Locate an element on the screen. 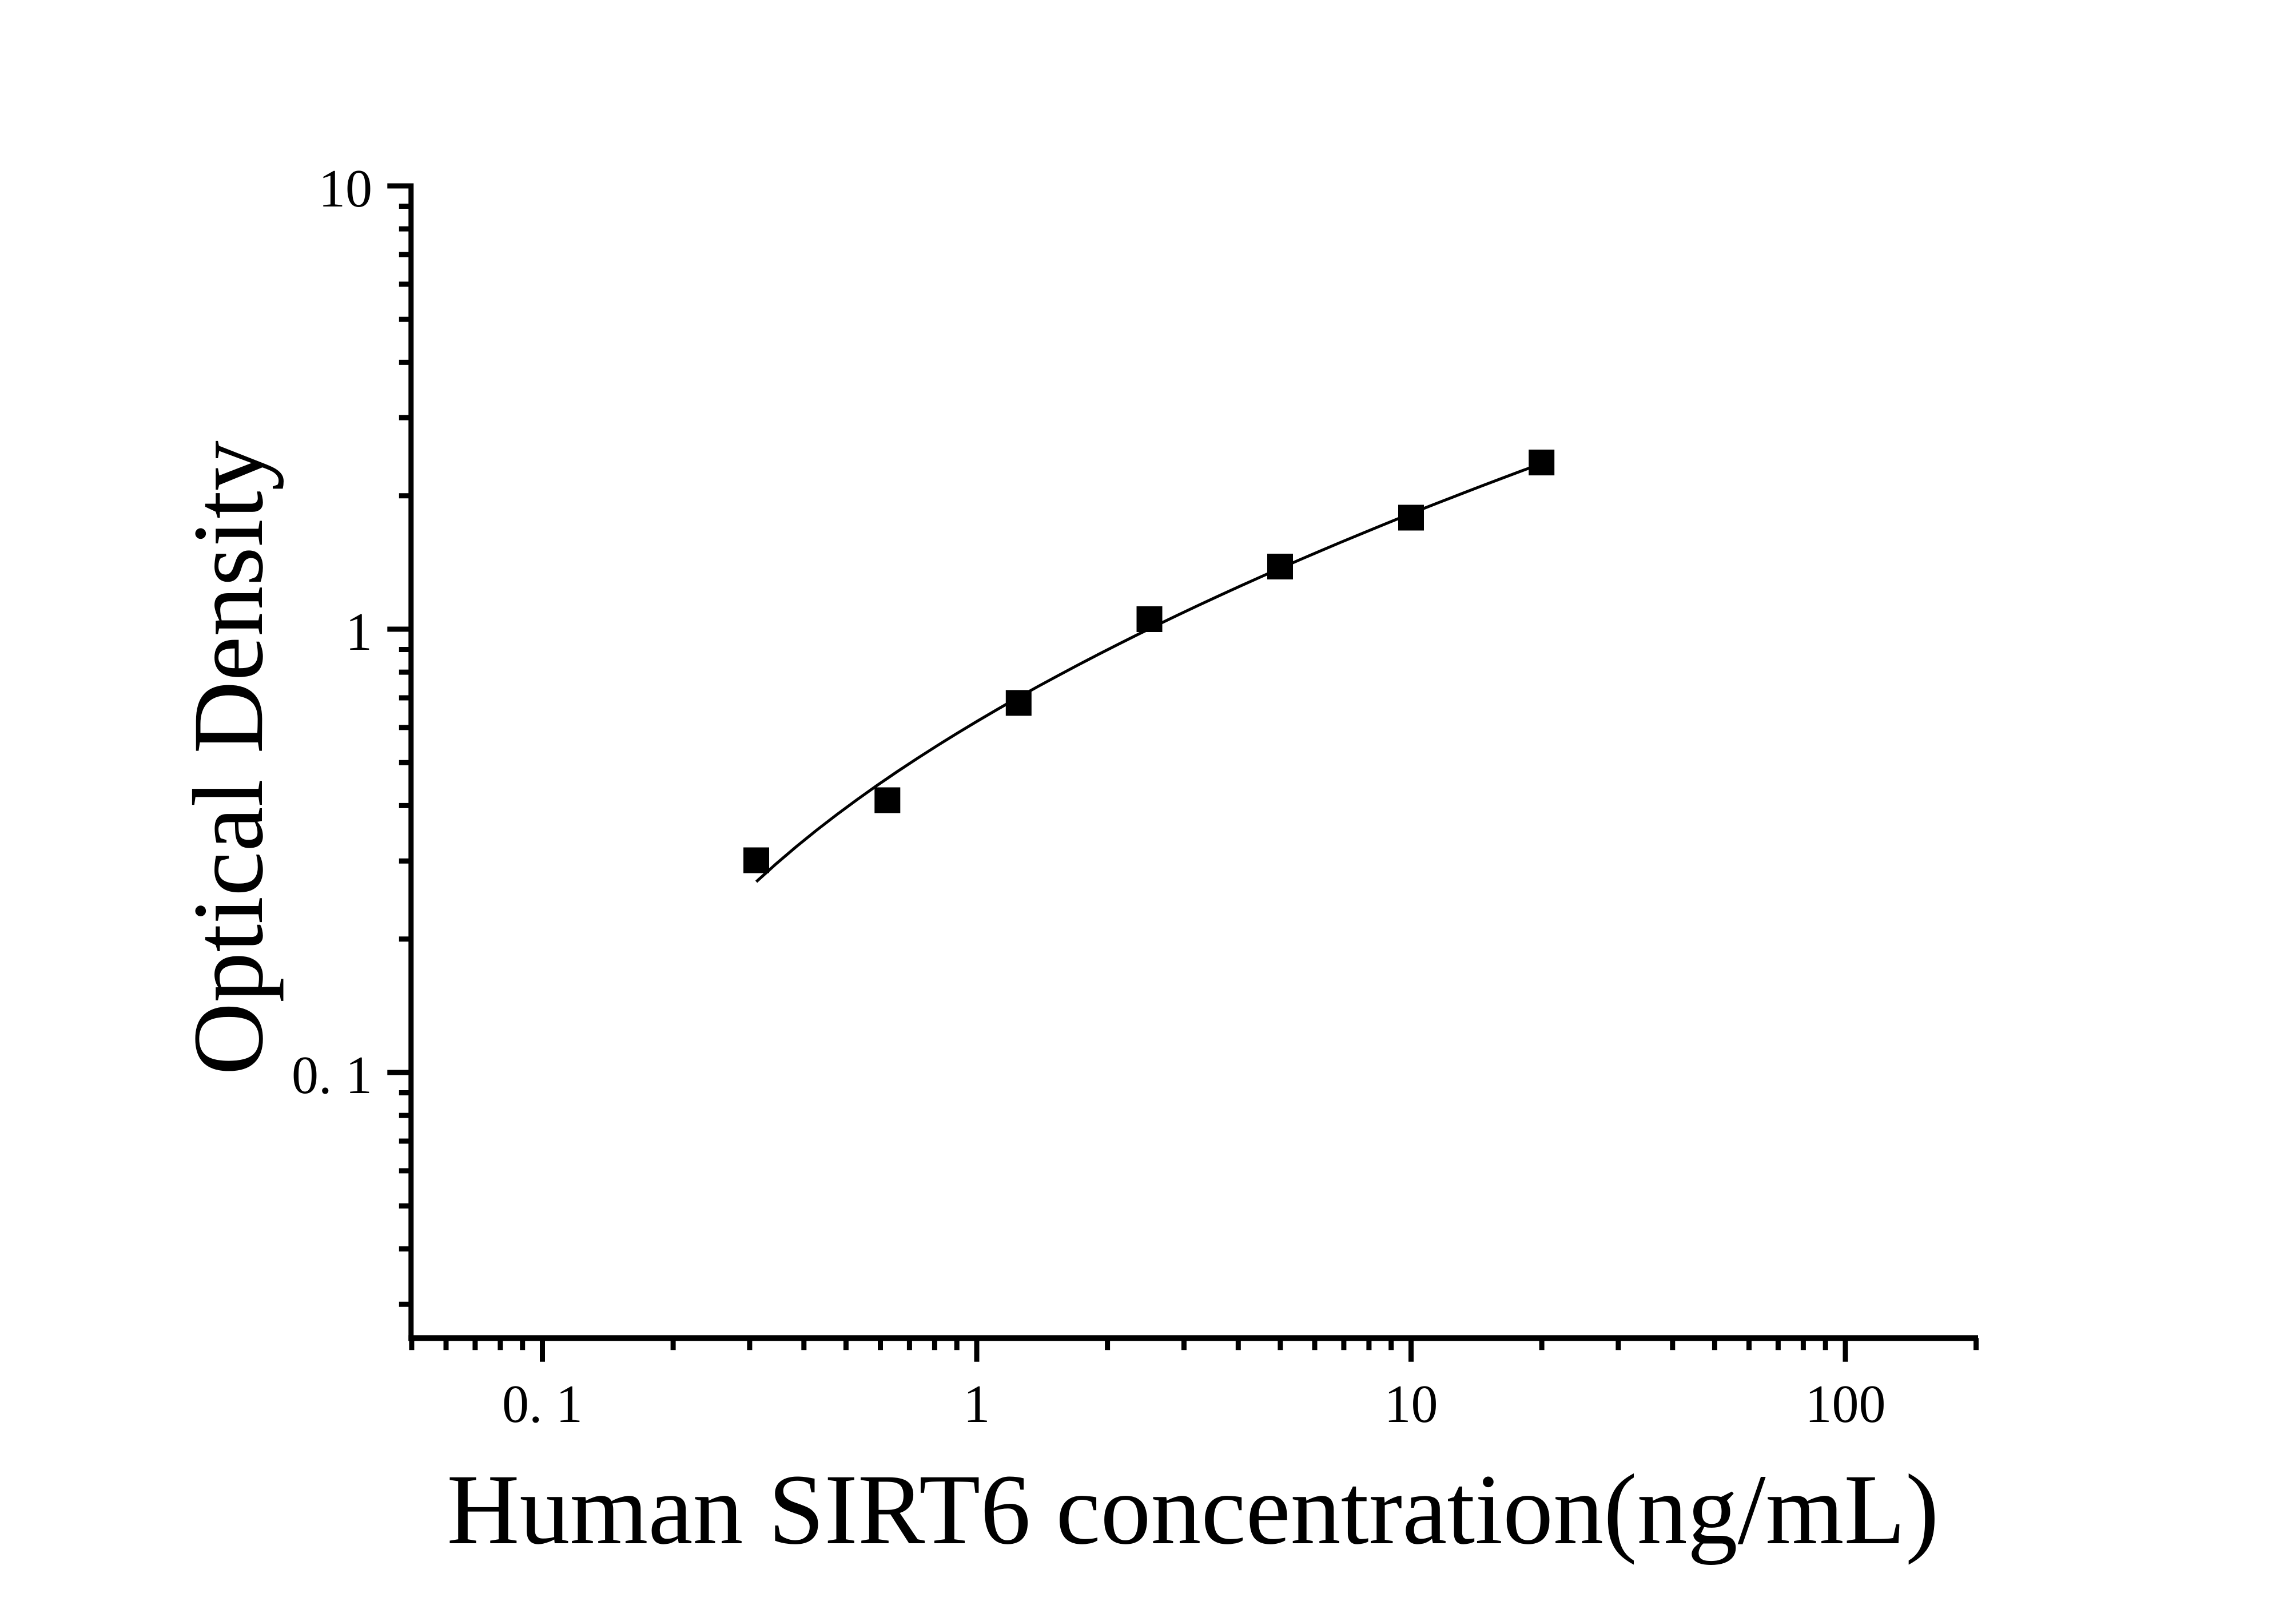  svg-text: Optical Density is located at coordinates (229, 757).